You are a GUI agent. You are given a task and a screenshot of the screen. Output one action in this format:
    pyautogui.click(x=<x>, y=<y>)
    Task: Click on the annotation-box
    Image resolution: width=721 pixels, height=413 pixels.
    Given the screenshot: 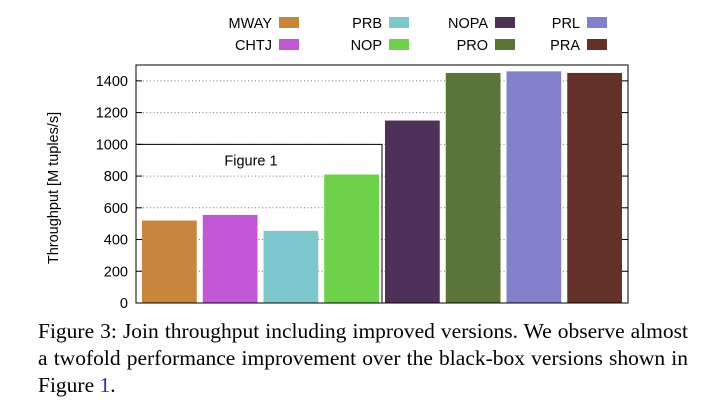 What is the action you would take?
    pyautogui.click(x=259, y=223)
    